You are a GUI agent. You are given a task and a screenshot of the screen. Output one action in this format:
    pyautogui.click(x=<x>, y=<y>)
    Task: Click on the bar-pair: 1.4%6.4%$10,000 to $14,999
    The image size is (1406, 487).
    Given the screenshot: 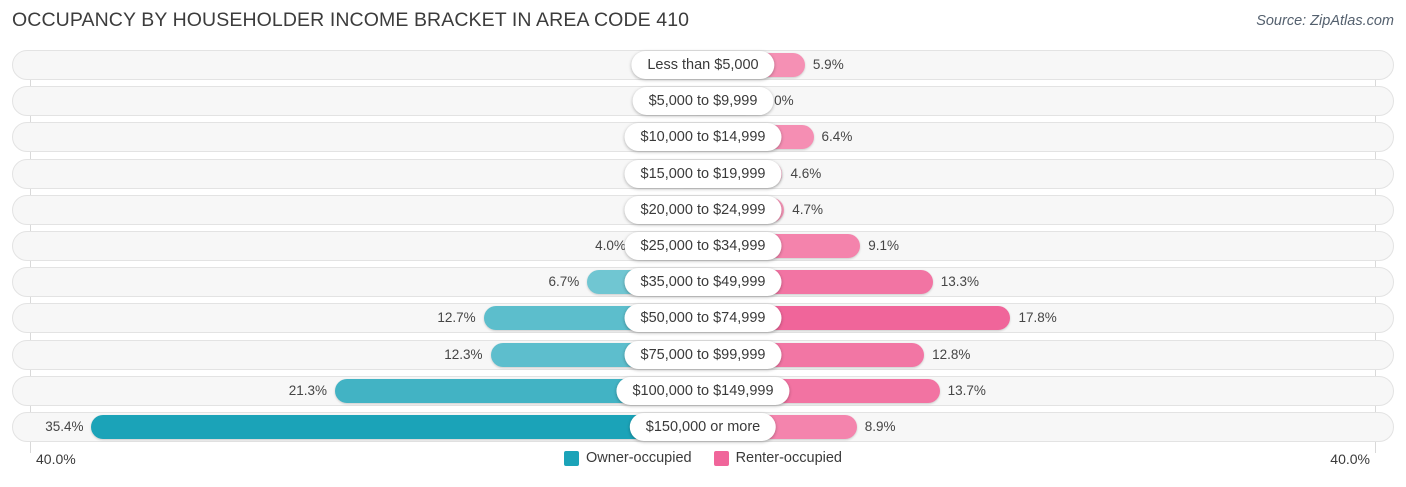 What is the action you would take?
    pyautogui.click(x=703, y=137)
    